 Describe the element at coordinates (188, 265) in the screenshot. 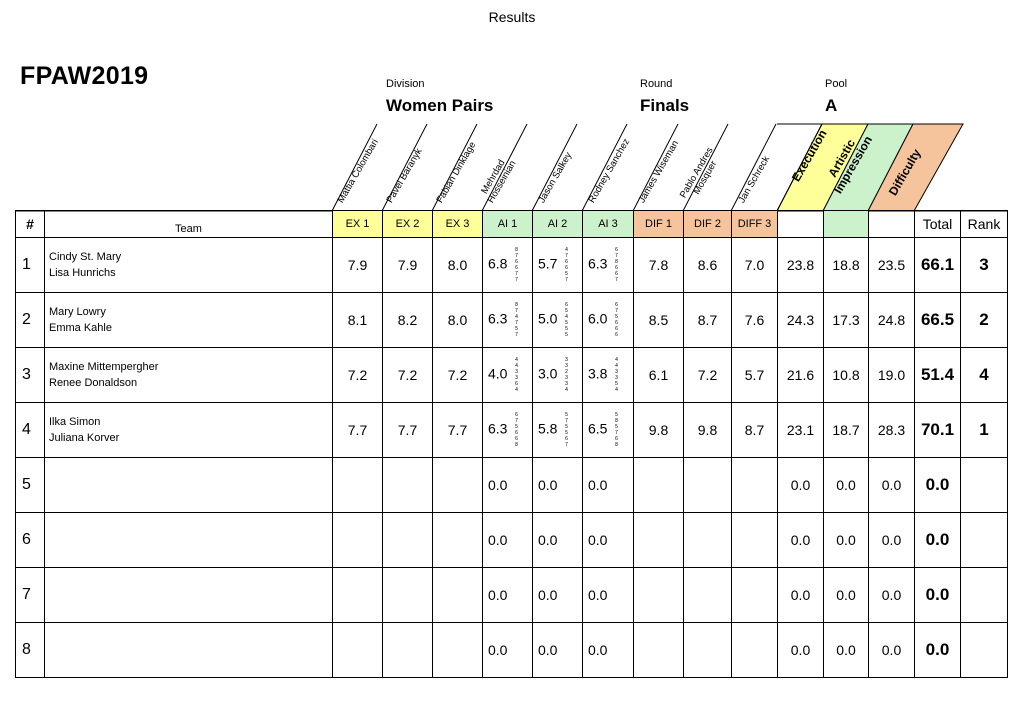

I see `team-cell: Cindy St. Mary Lisa Hunrichs` at that location.